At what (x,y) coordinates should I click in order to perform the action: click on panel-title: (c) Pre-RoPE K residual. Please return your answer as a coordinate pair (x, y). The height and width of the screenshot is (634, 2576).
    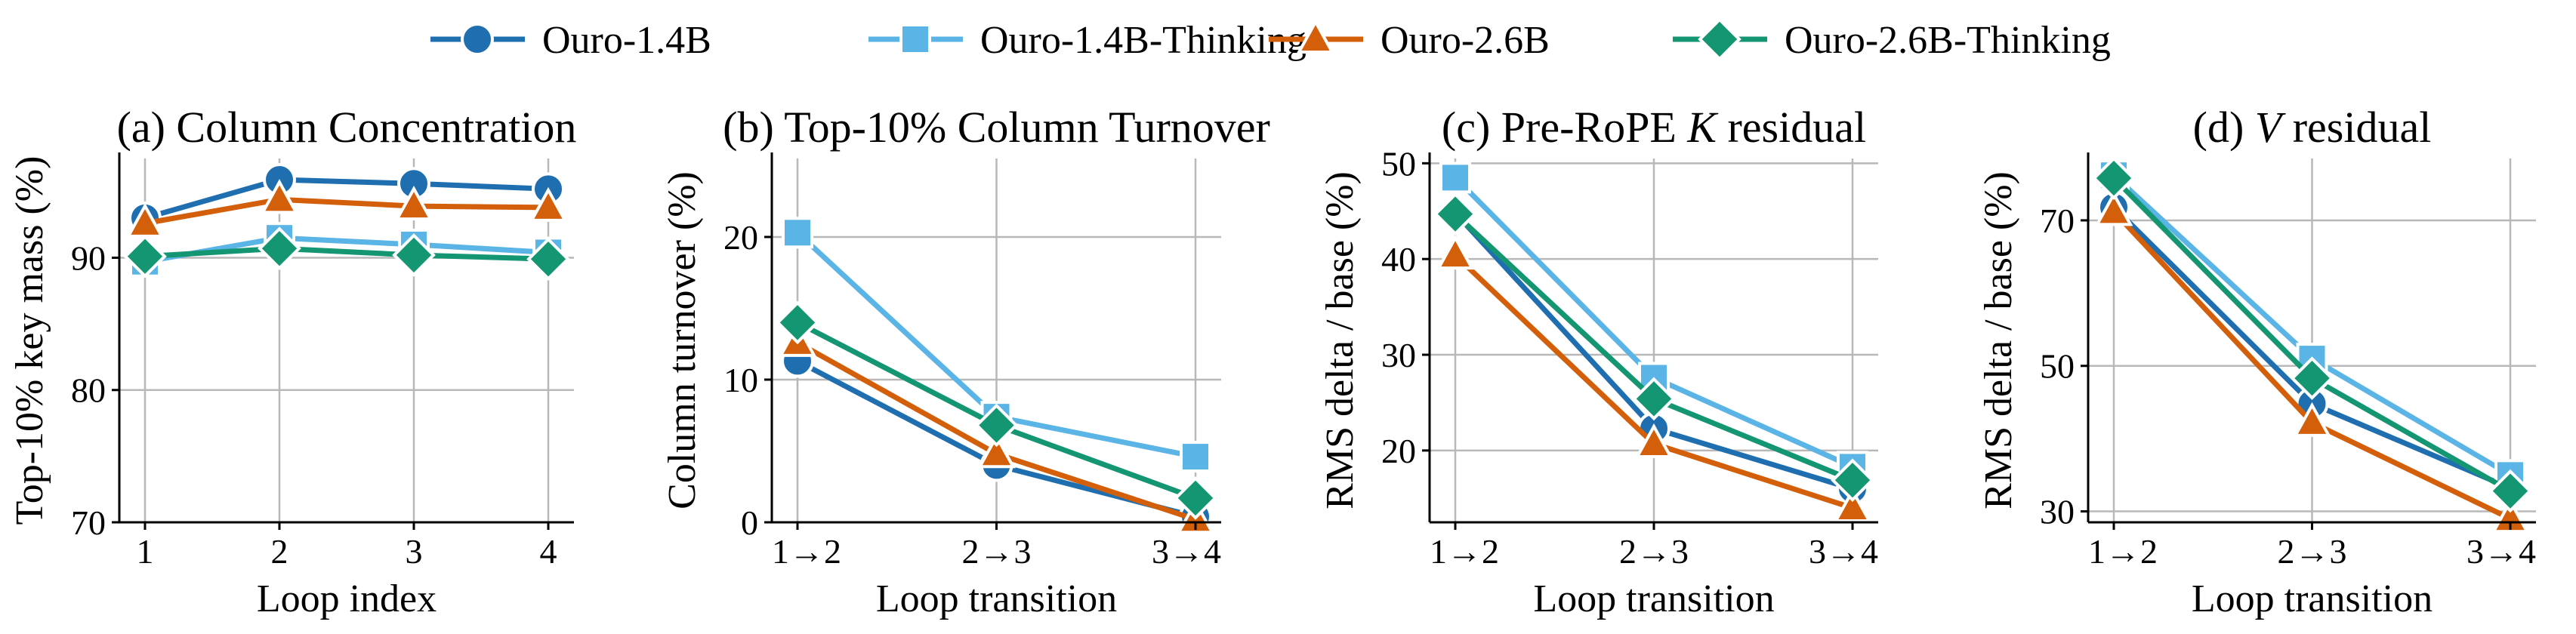
    Looking at the image, I should click on (1654, 127).